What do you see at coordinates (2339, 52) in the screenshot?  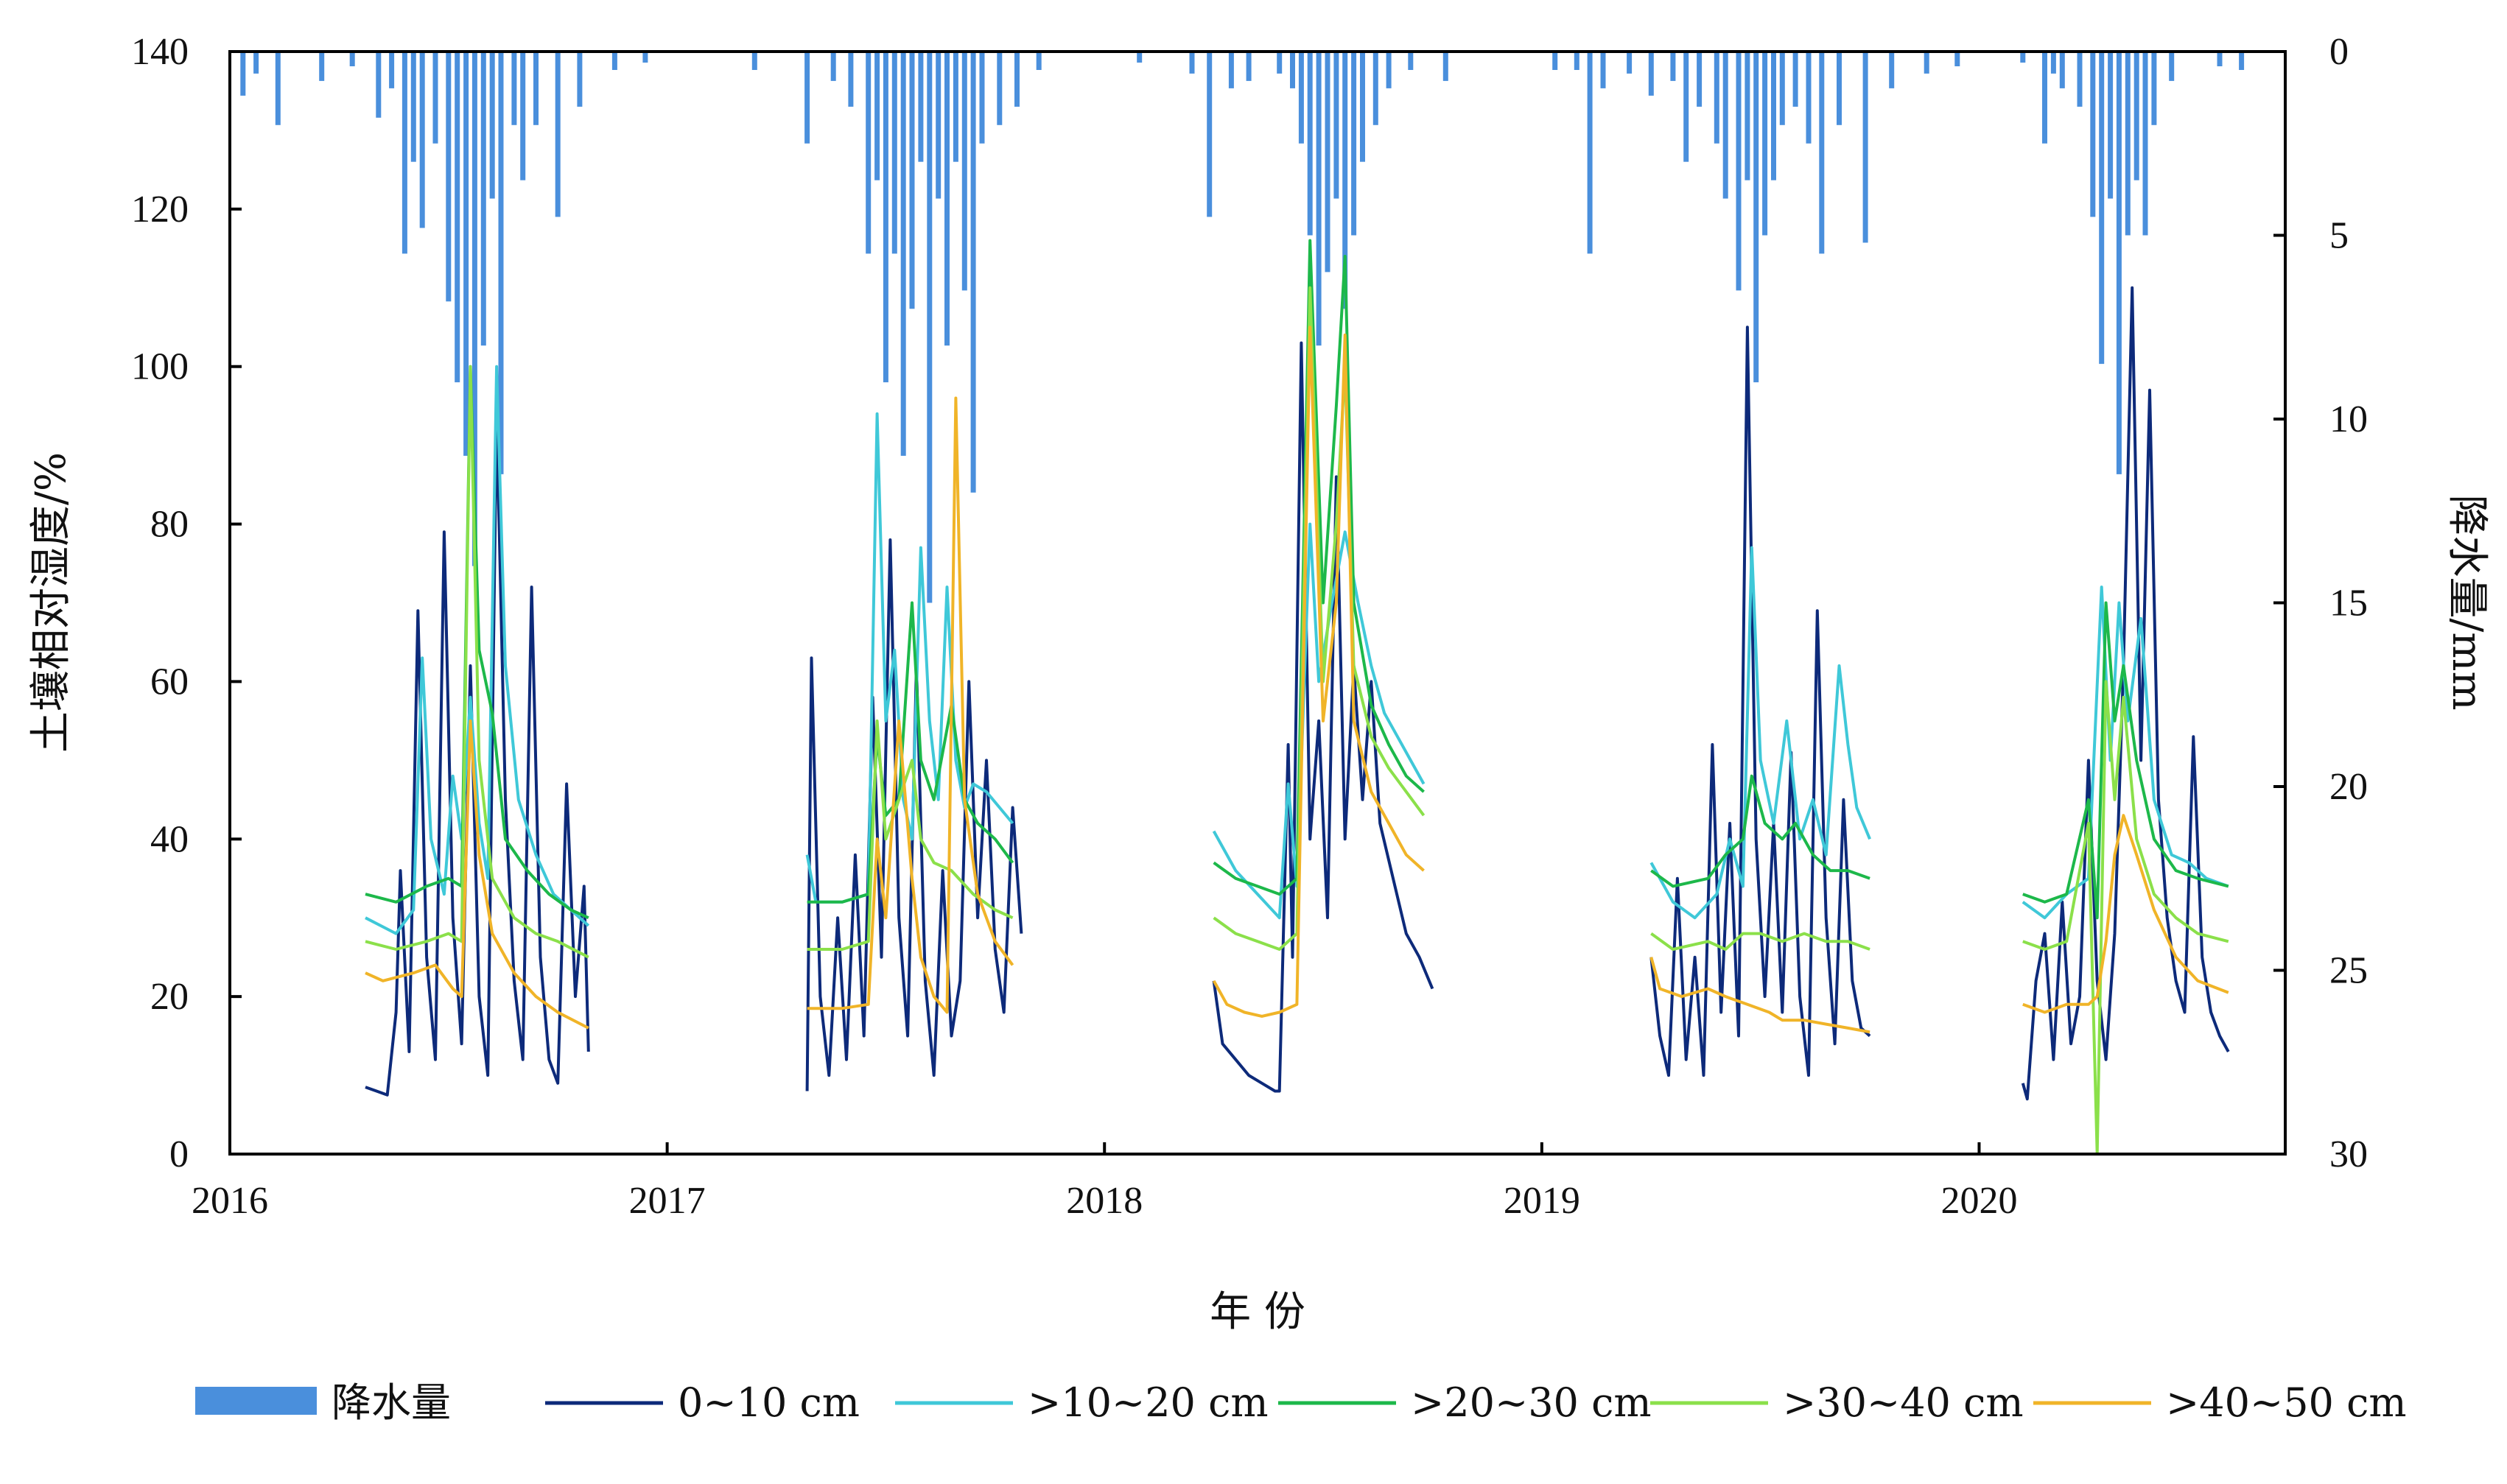 I see `y-right-tick-label: 0` at bounding box center [2339, 52].